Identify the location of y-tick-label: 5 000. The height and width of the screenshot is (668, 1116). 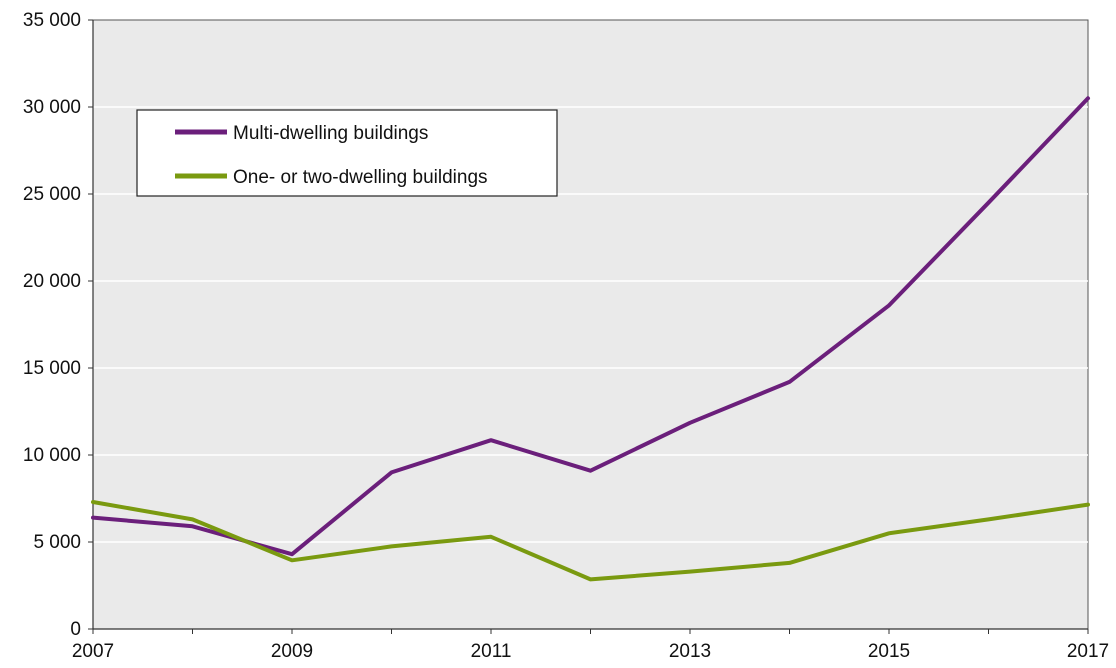
(57, 542).